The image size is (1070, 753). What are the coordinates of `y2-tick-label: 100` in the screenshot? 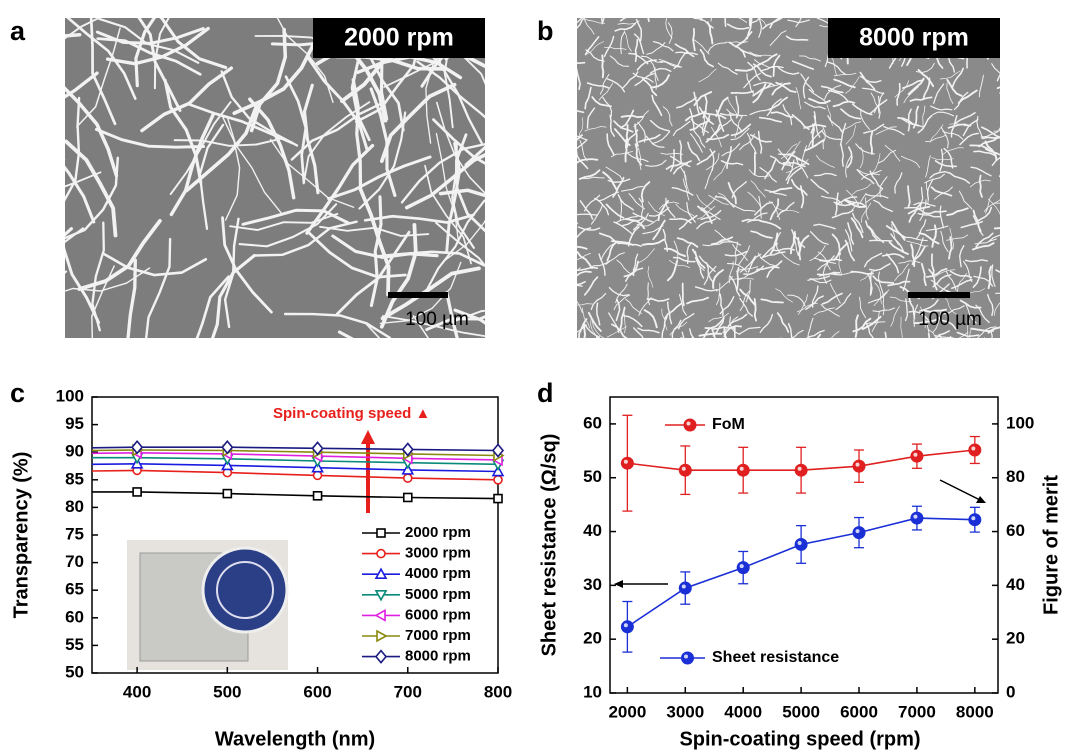 It's located at (1020, 422).